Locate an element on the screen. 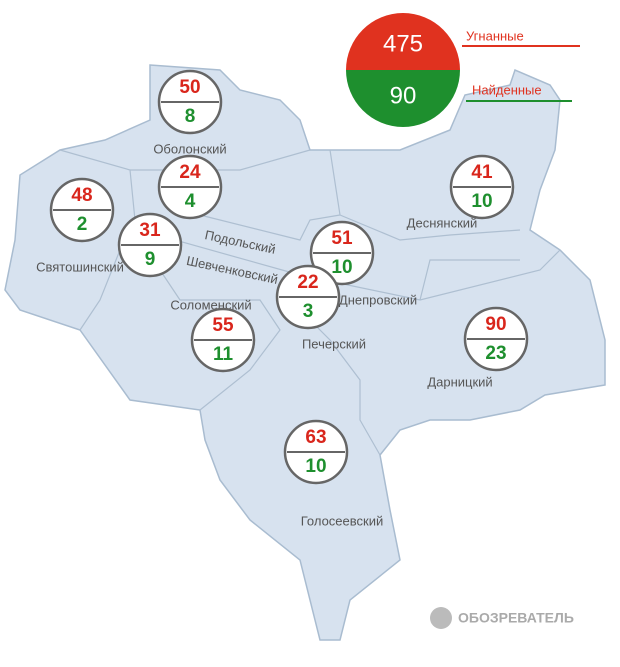 Image resolution: width=620 pixels, height=667 pixels. found-count: 23 is located at coordinates (495, 353).